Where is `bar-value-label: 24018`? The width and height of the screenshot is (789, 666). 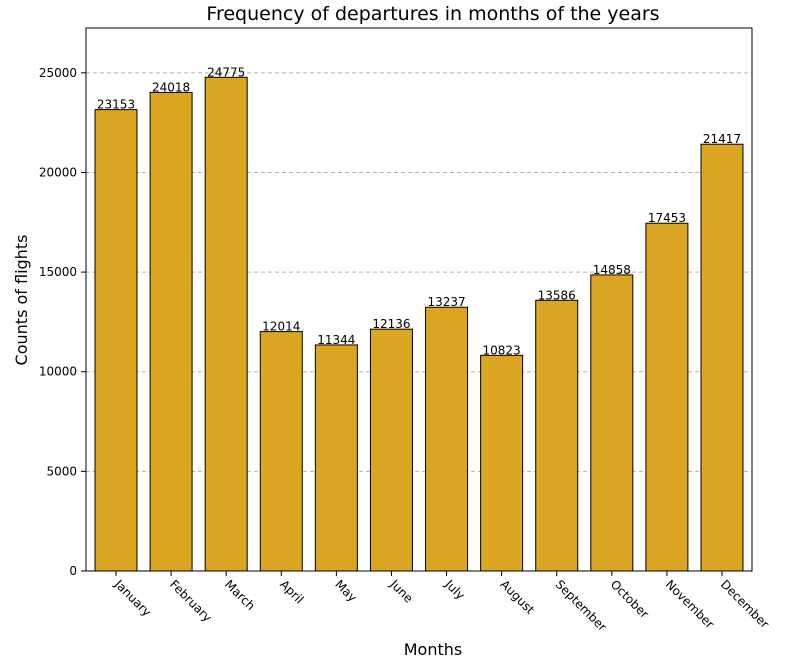
bar-value-label: 24018 is located at coordinates (171, 87).